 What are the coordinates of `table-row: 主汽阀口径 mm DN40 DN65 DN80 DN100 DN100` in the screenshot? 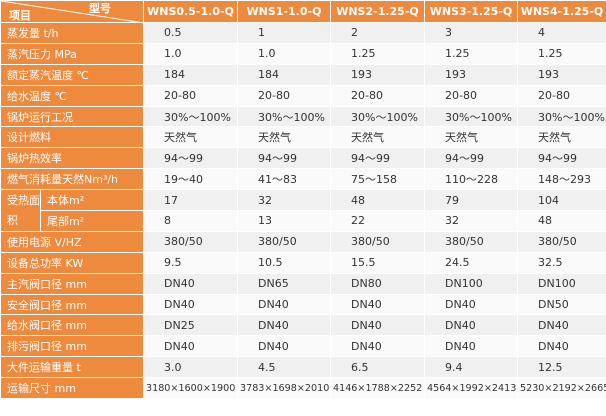 It's located at (303, 283).